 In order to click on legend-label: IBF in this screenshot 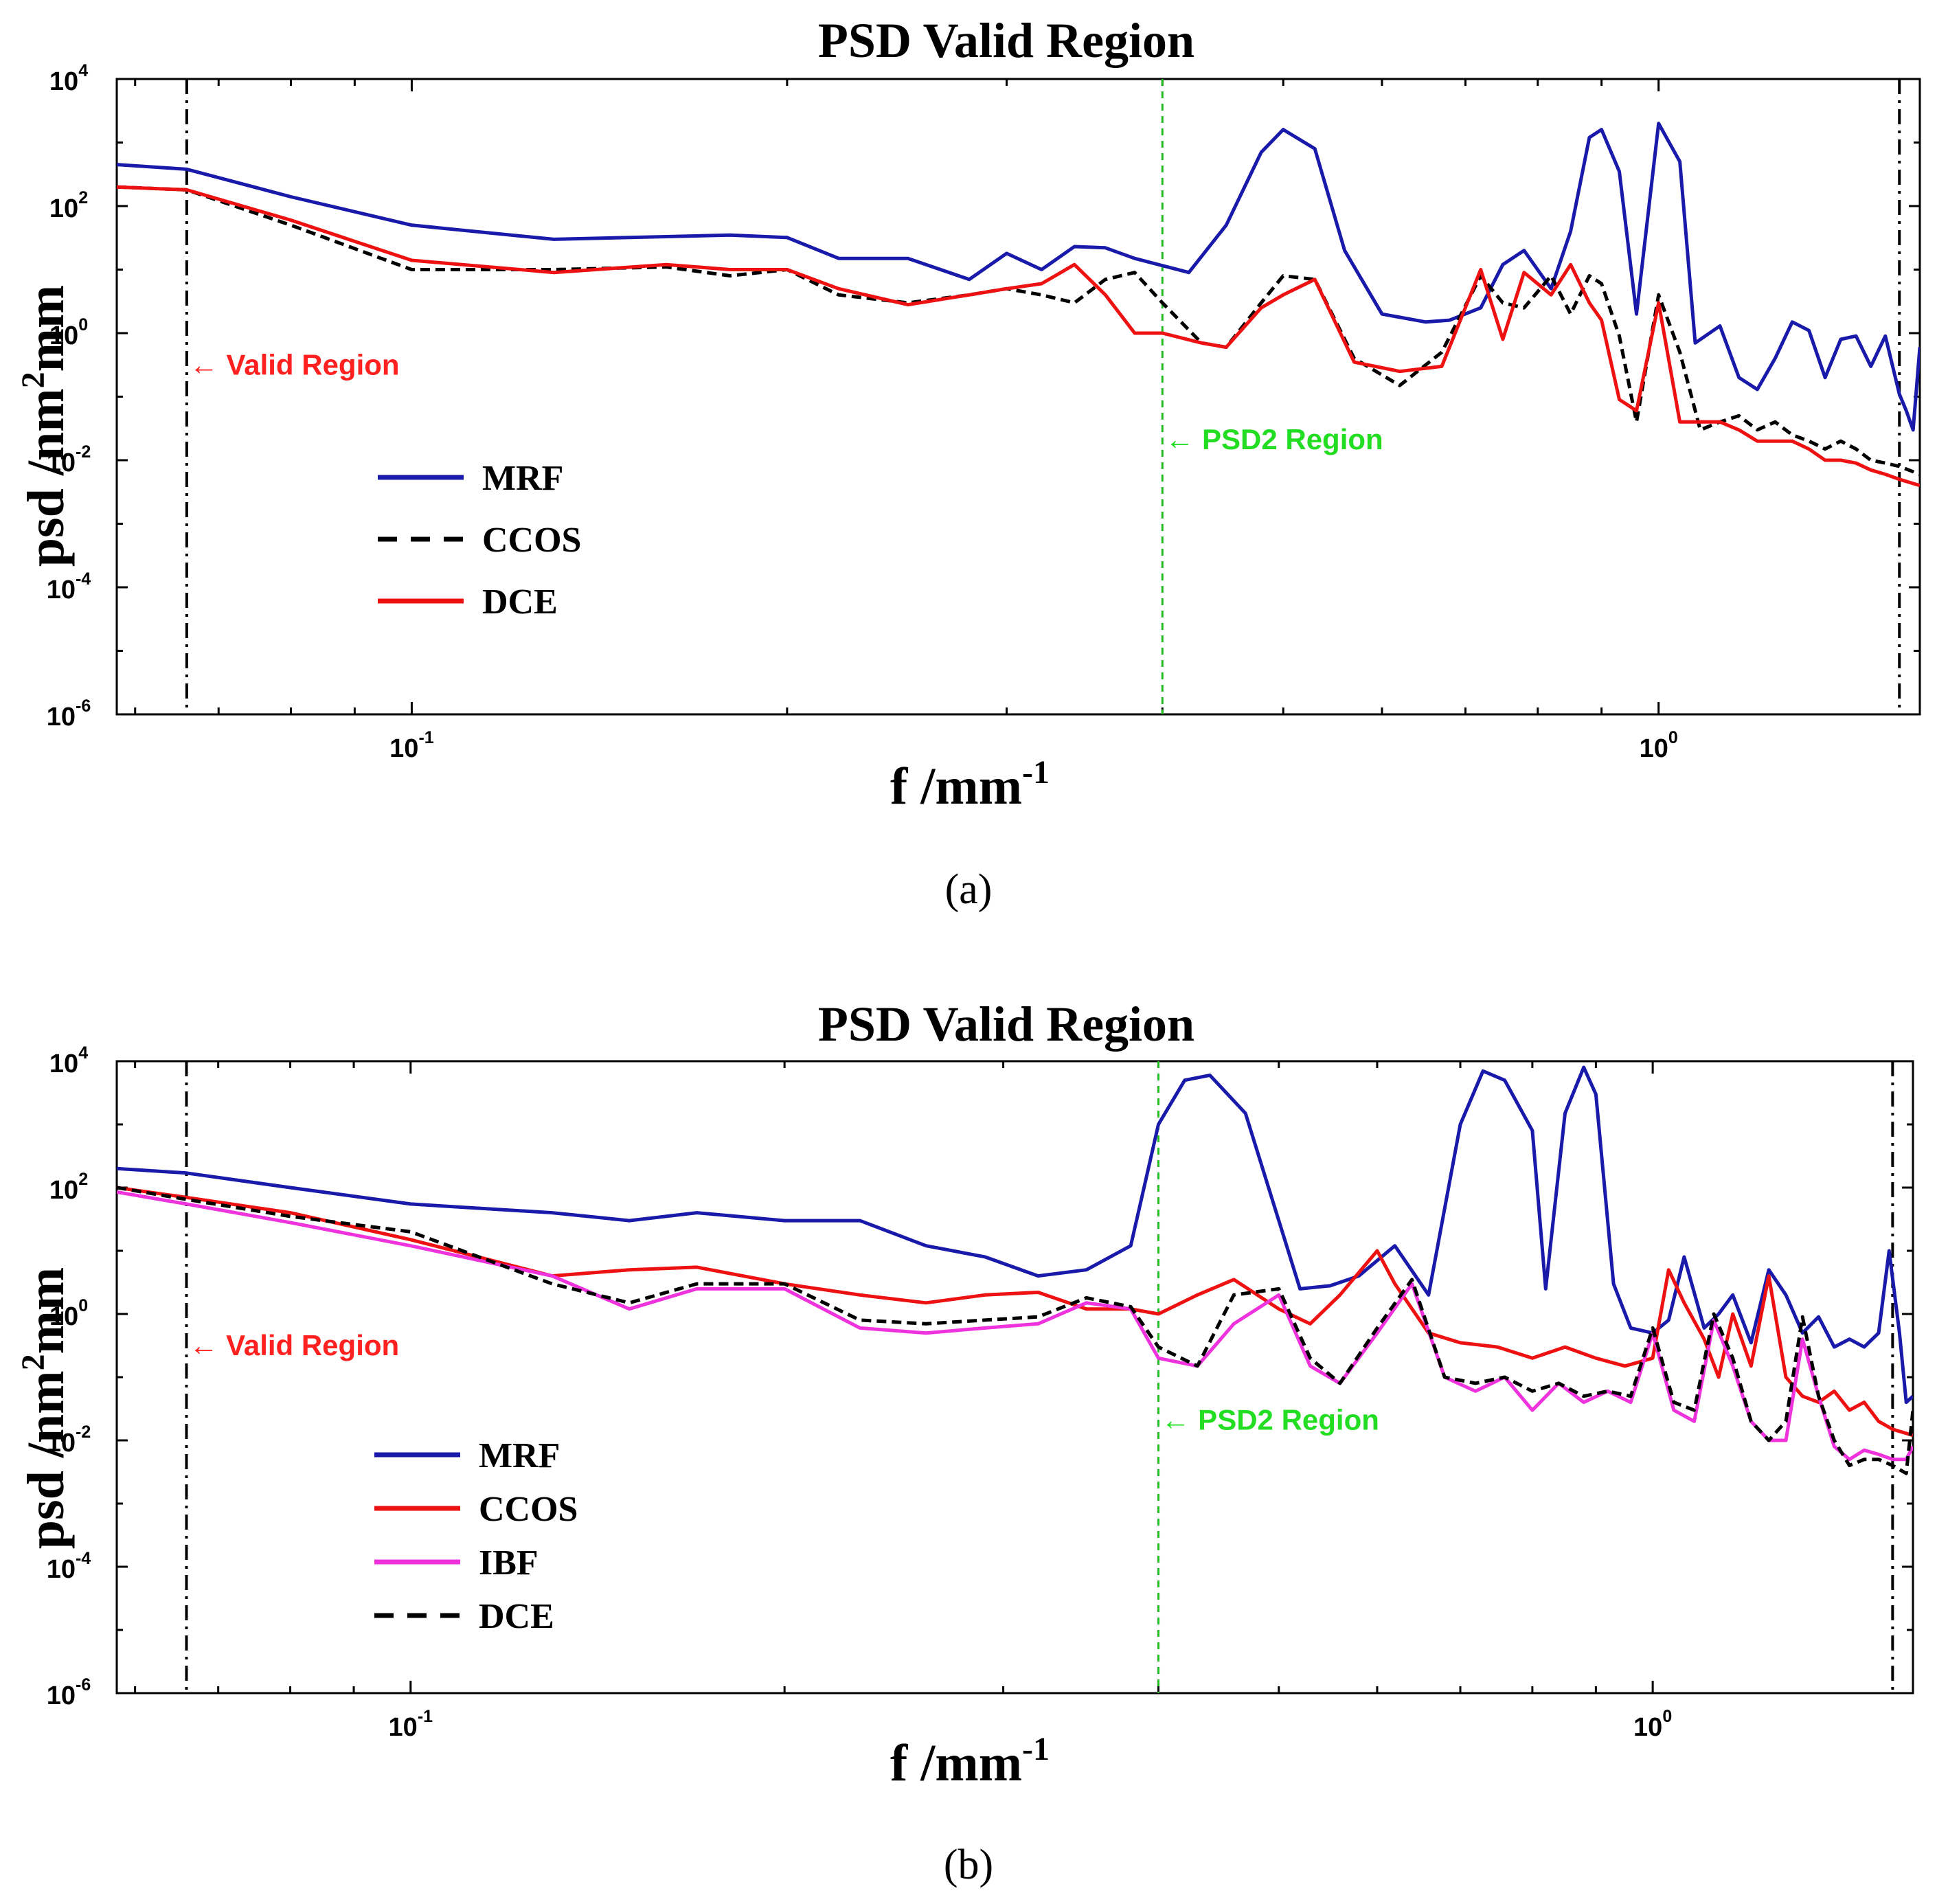, I will do `click(509, 1563)`.